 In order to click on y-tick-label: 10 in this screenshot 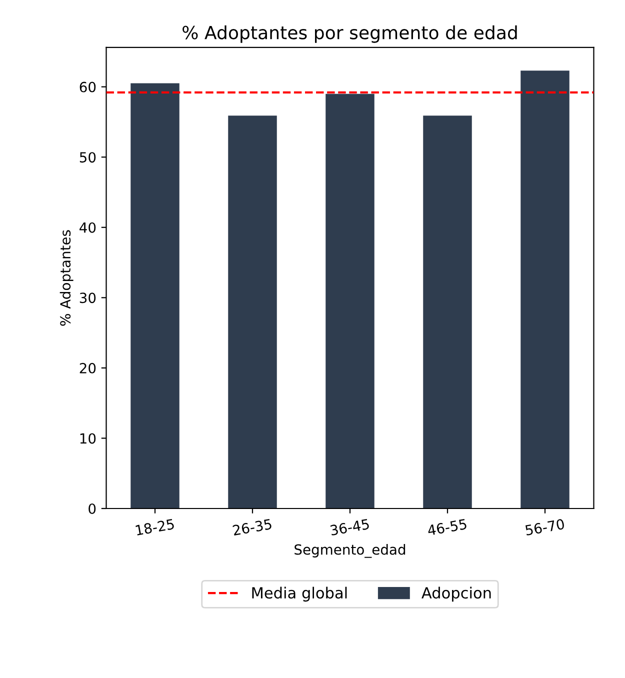, I will do `click(88, 438)`.